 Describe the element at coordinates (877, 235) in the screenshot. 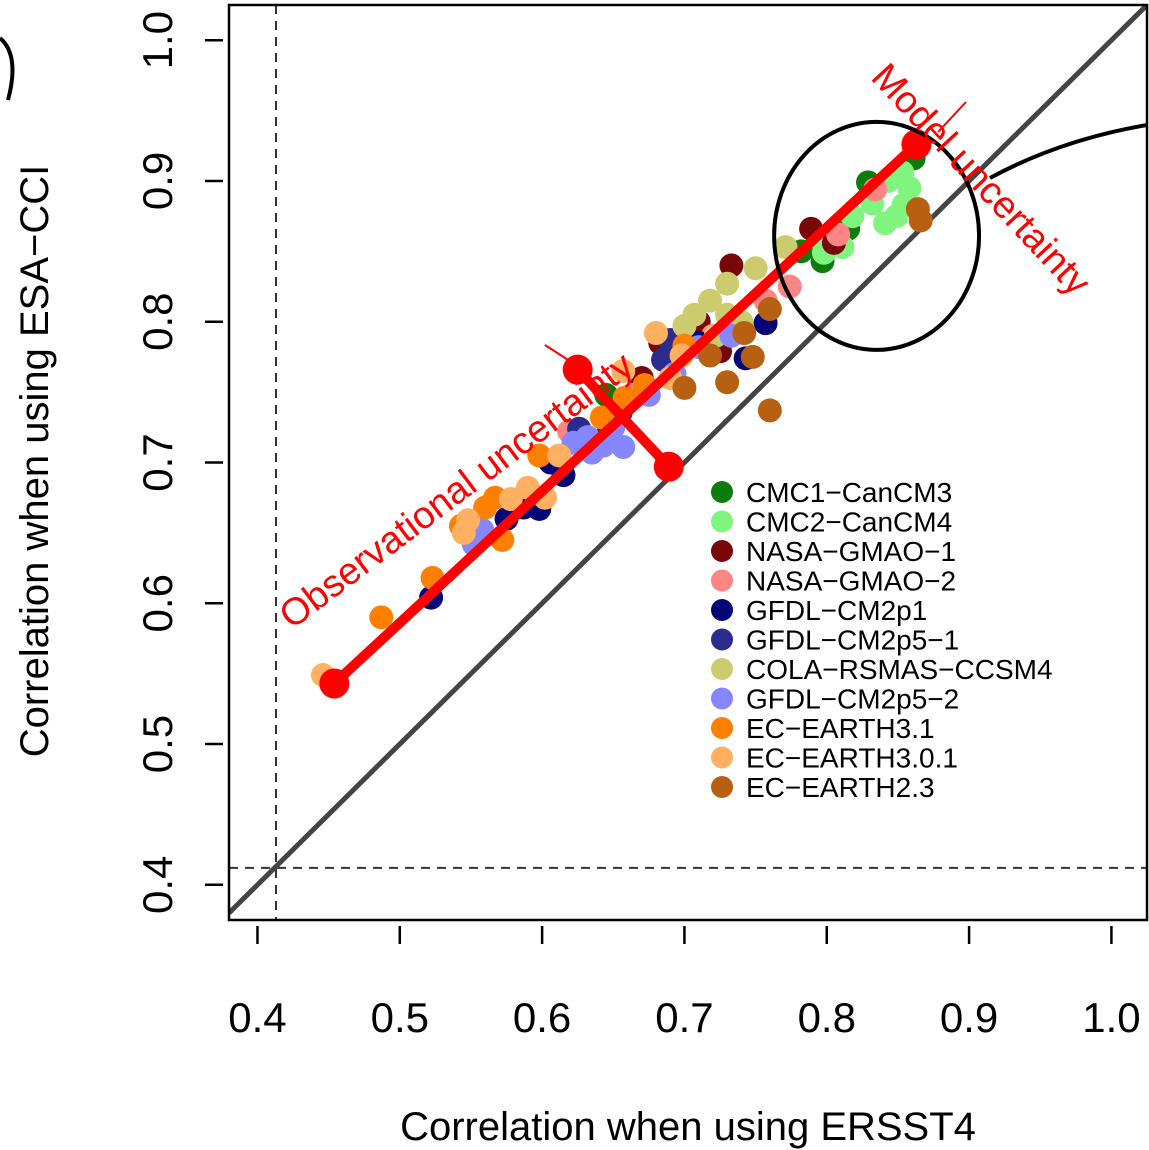

I see `uncertainty-ellipse` at that location.